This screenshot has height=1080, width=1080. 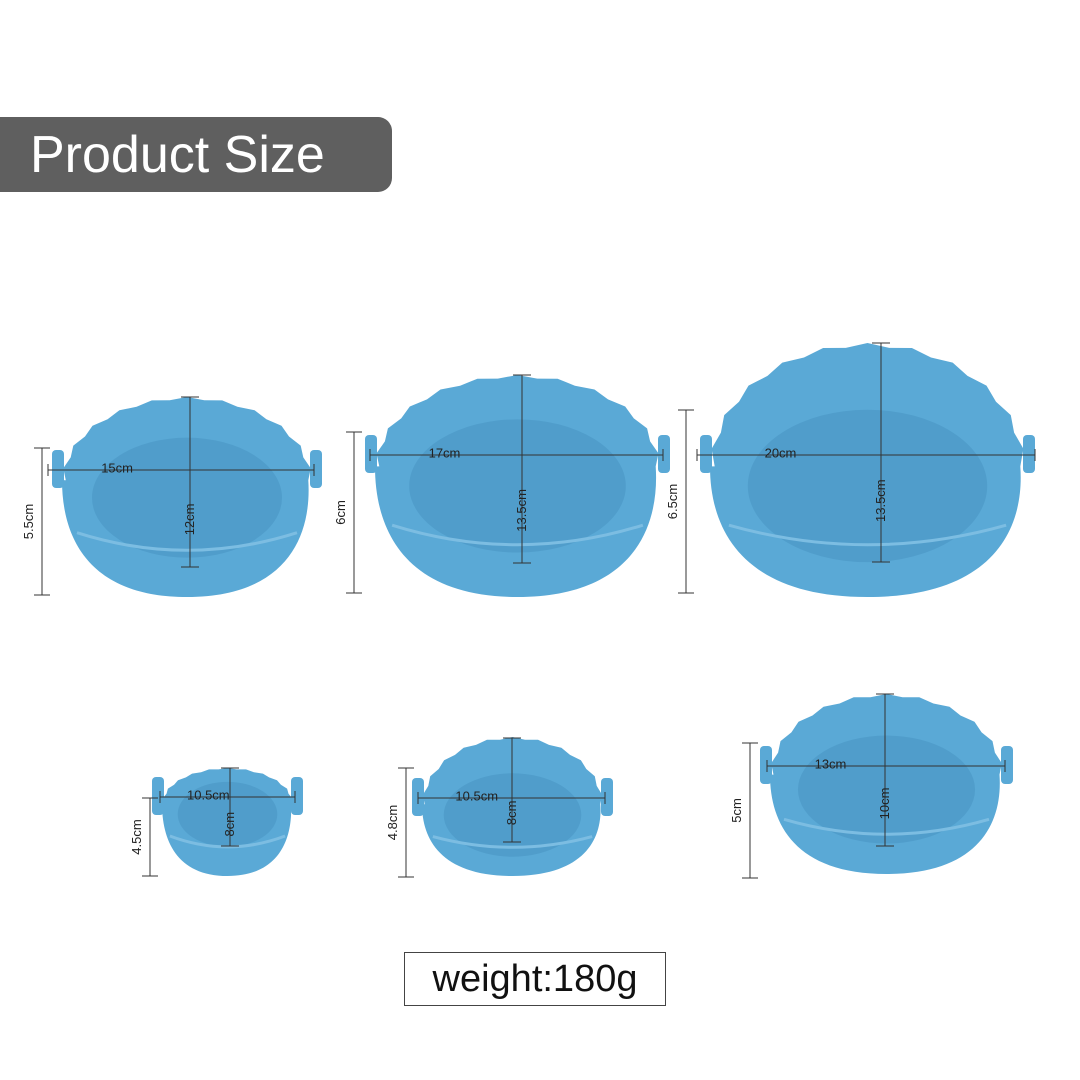 What do you see at coordinates (136, 836) in the screenshot?
I see `height-label: 4.5cm` at bounding box center [136, 836].